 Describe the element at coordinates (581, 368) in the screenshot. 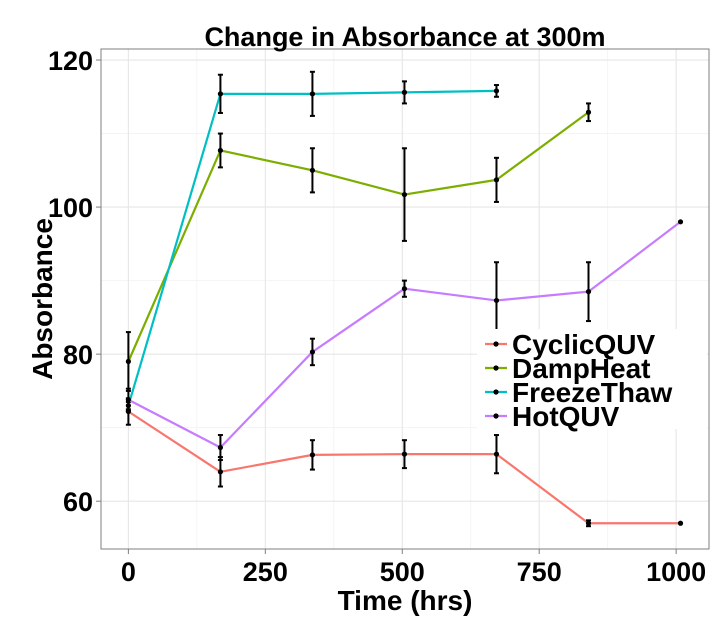

I see `legend-label: DampHeat` at that location.